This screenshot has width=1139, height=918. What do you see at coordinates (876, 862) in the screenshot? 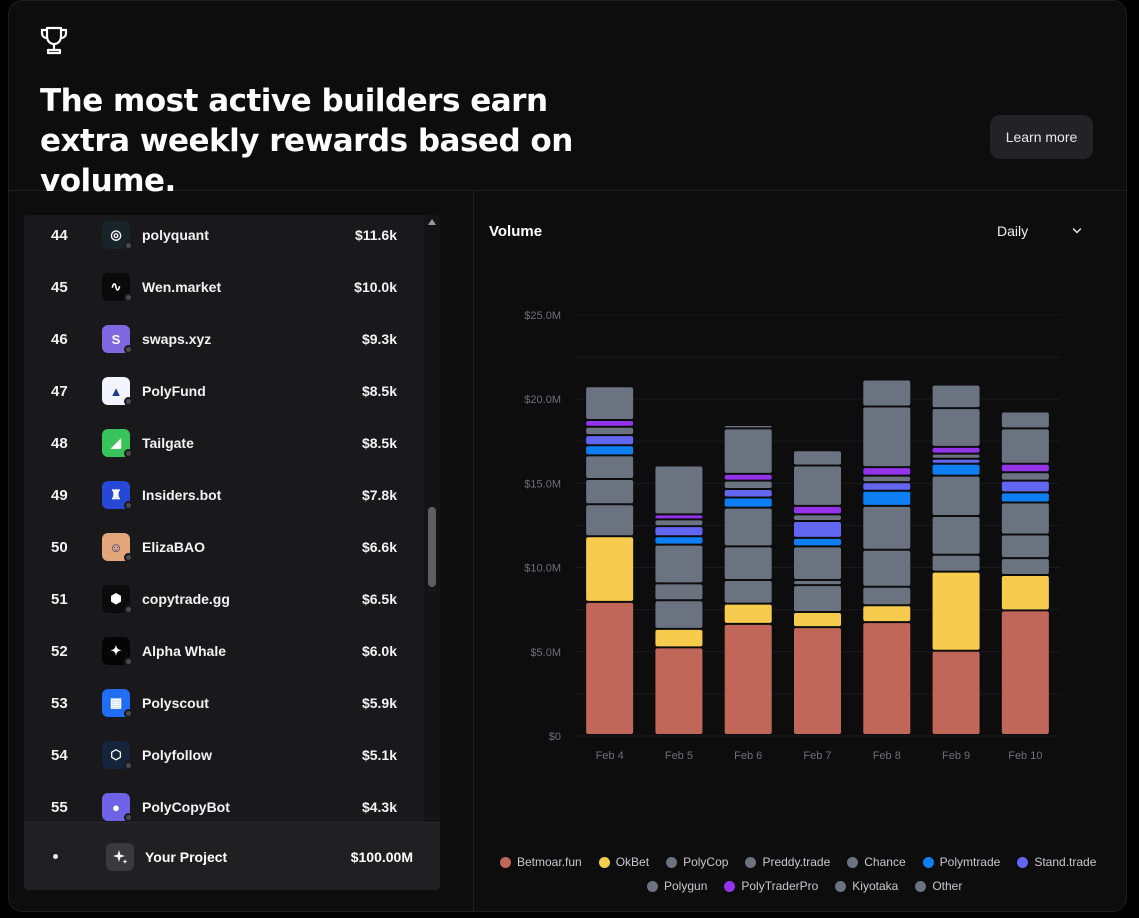
I see `legend-item: Chance` at bounding box center [876, 862].